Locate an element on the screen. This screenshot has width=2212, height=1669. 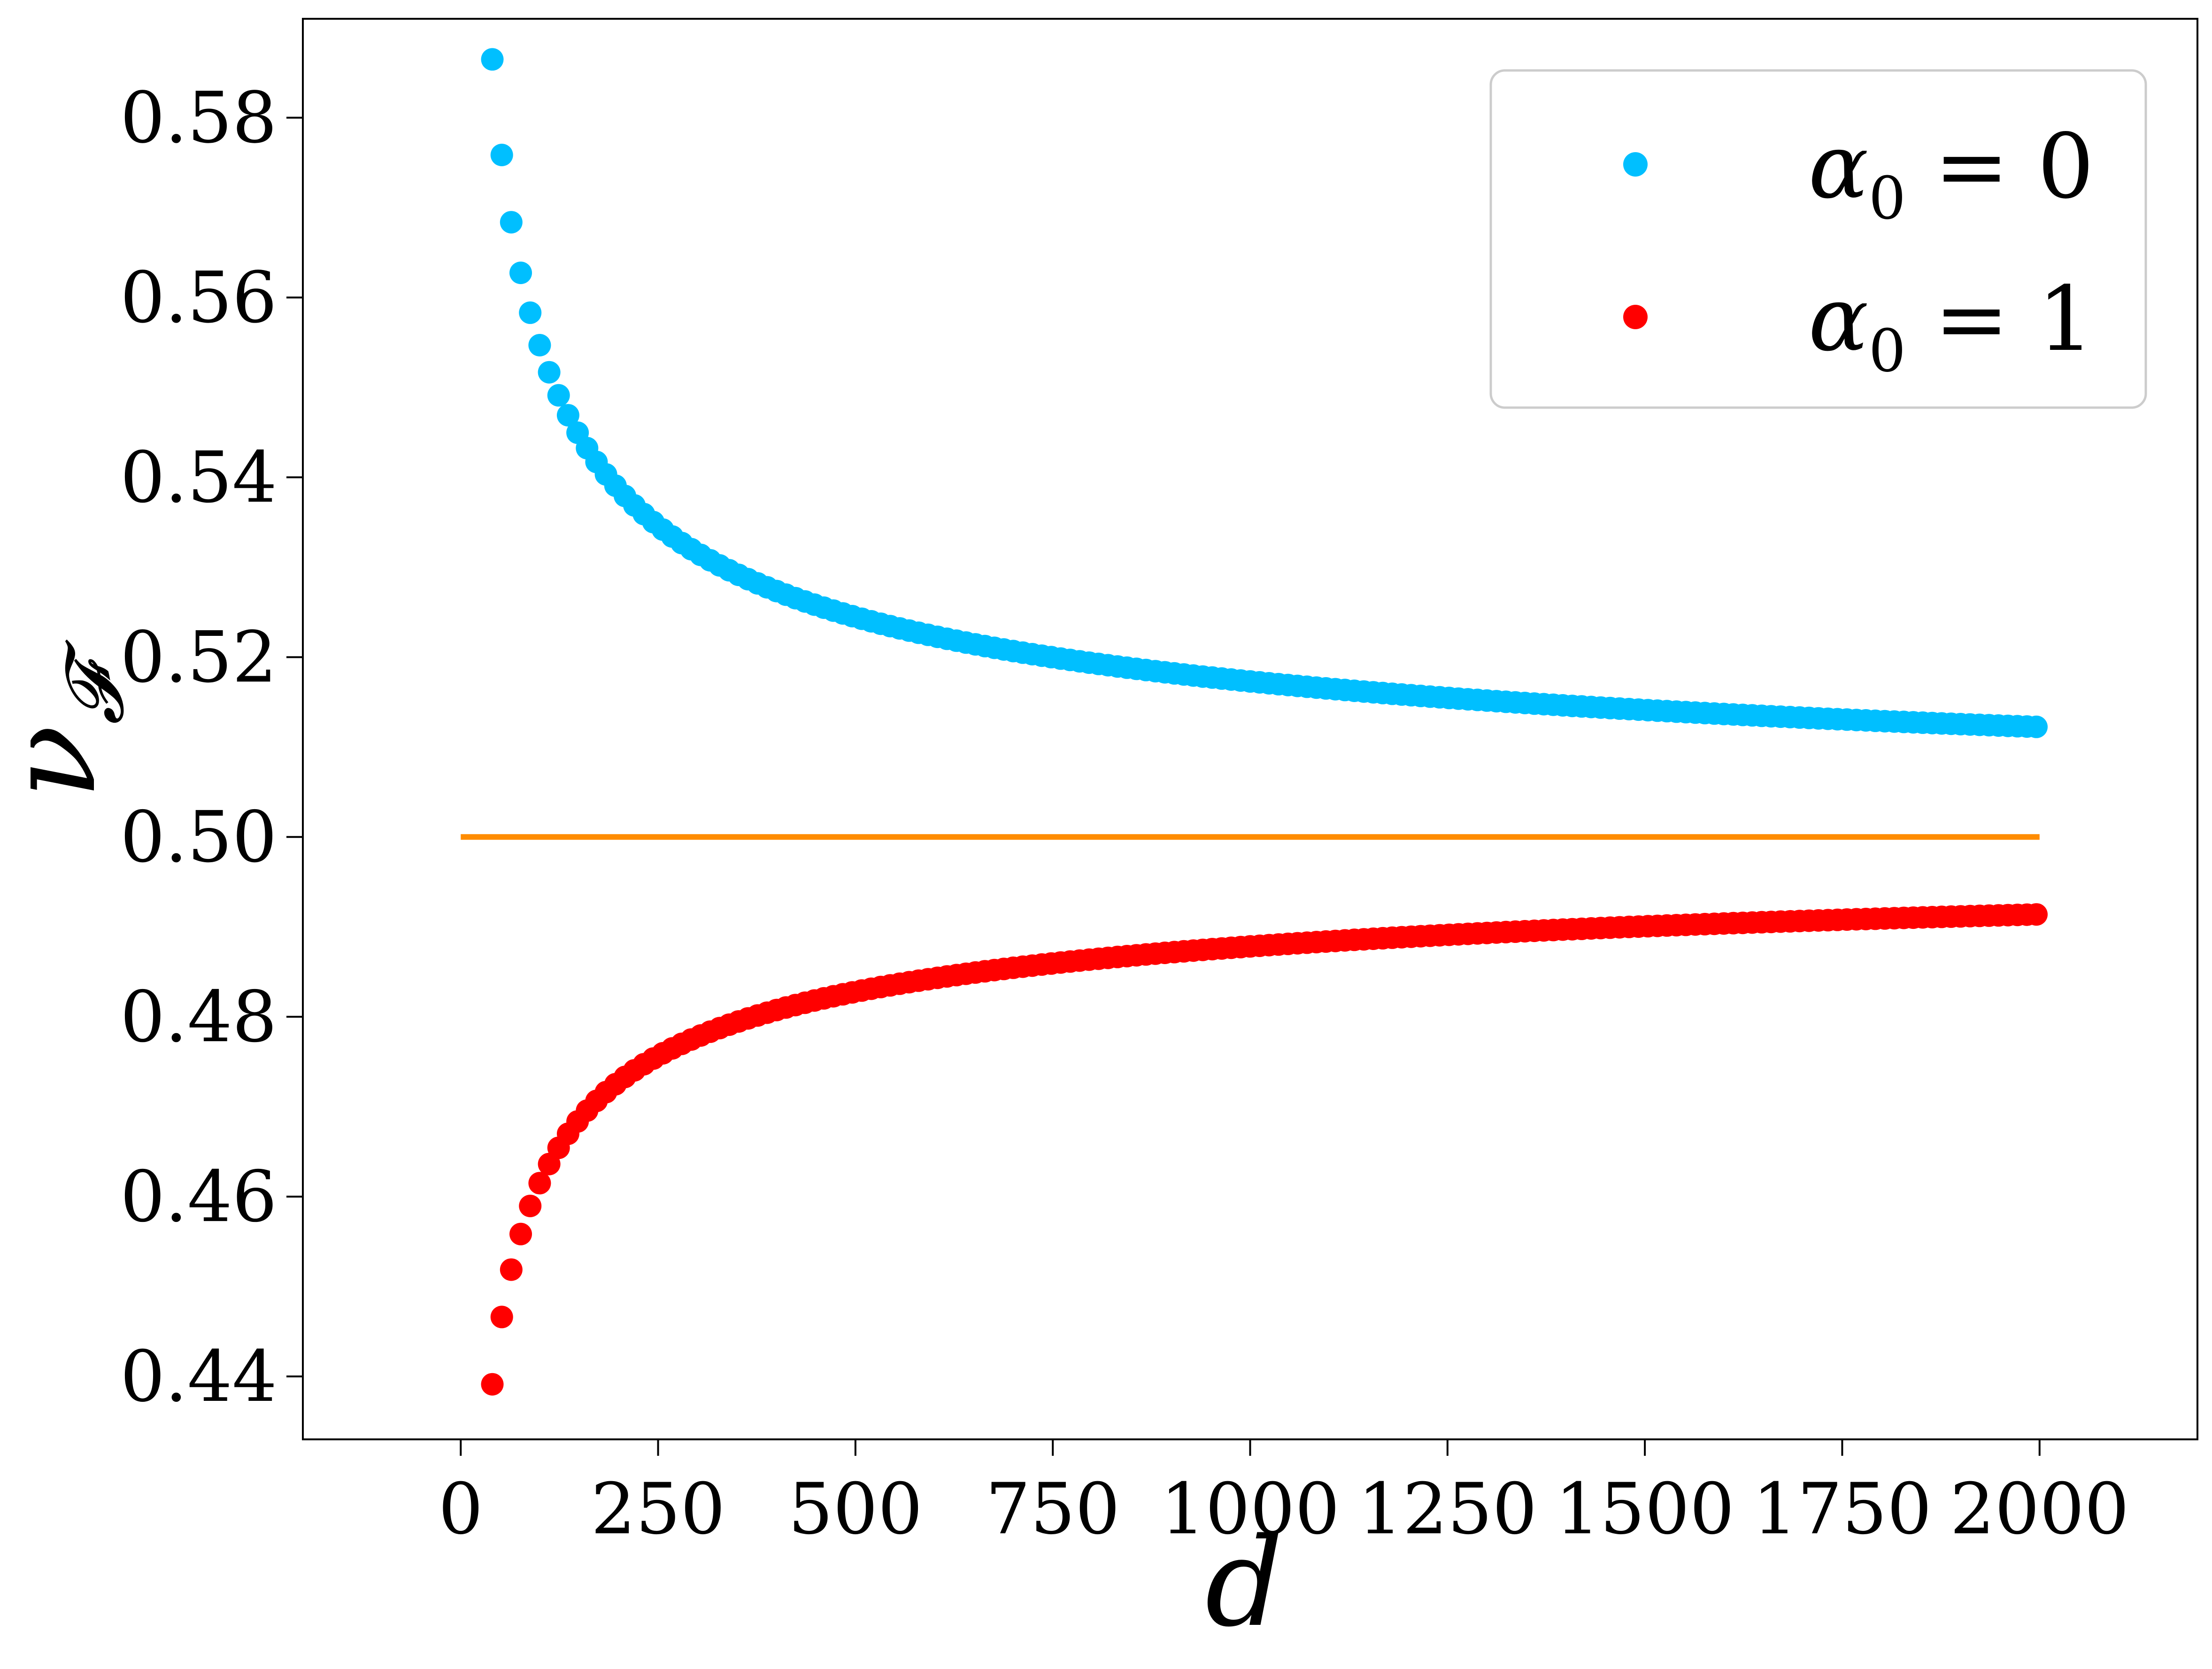
x-axis-title: d is located at coordinates (1244, 1583).